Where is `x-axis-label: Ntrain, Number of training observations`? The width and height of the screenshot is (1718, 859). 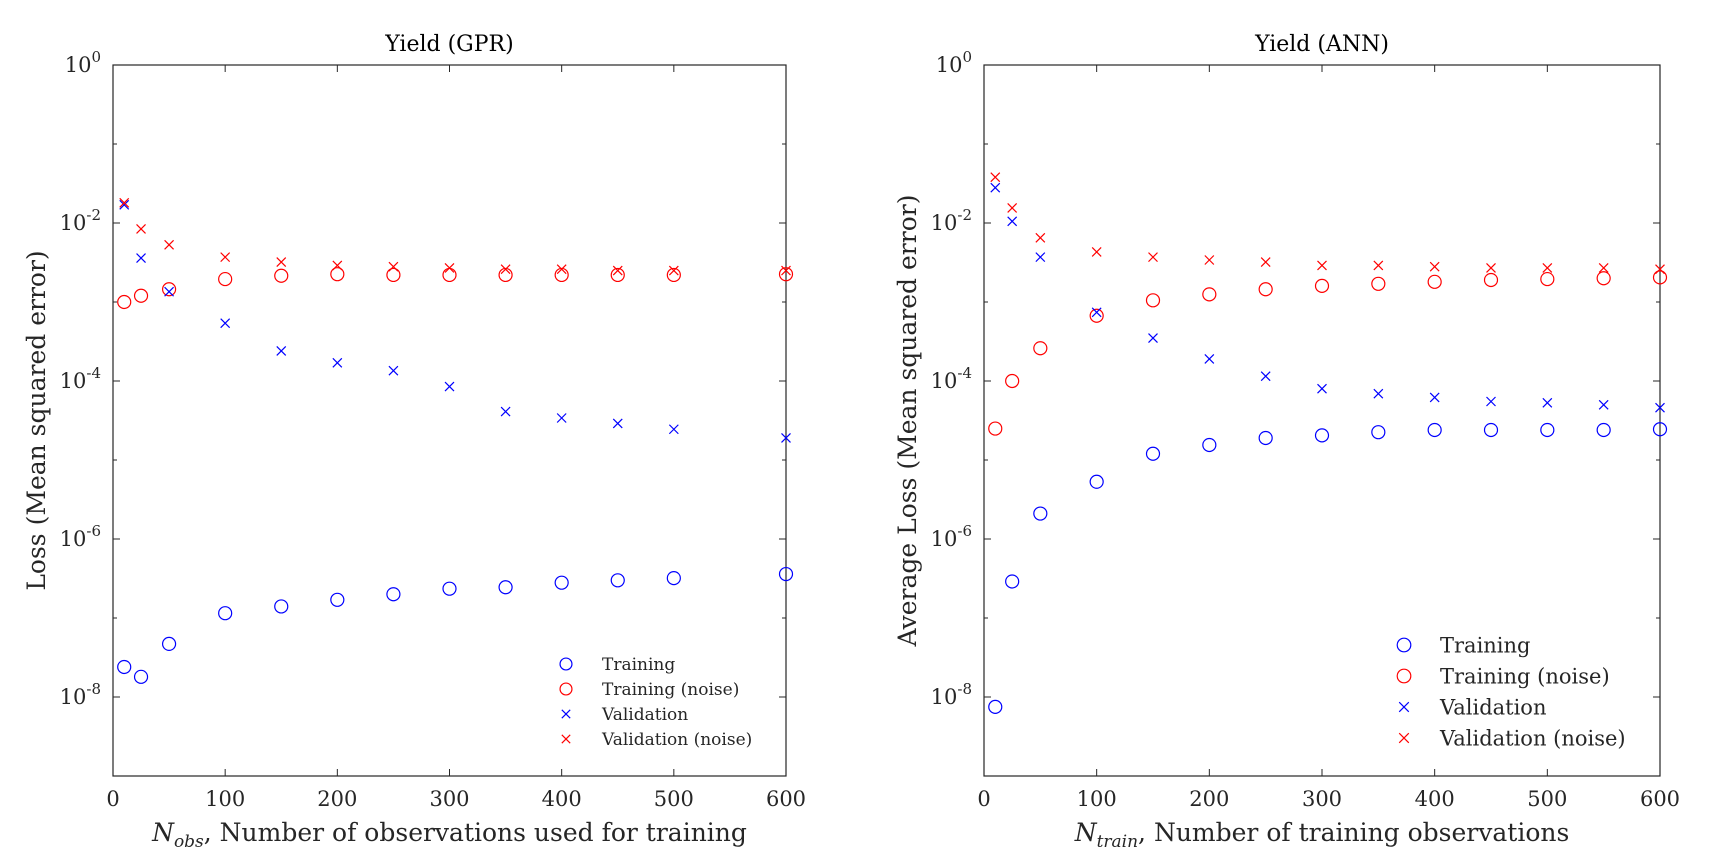
x-axis-label: Ntrain, Number of training observations is located at coordinates (1322, 835).